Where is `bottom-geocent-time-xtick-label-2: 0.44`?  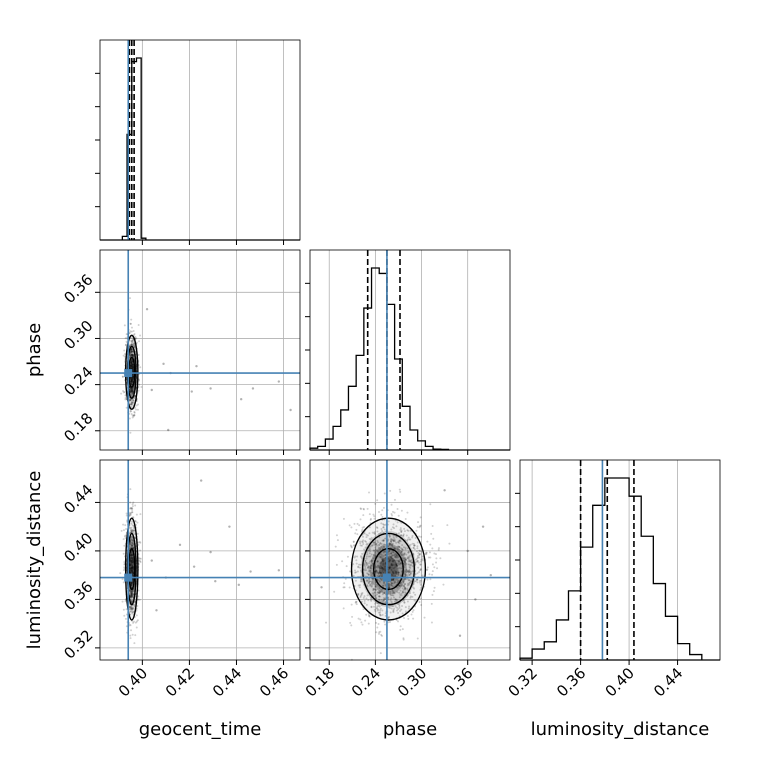
bottom-geocent-time-xtick-label-2: 0.44 is located at coordinates (227, 682).